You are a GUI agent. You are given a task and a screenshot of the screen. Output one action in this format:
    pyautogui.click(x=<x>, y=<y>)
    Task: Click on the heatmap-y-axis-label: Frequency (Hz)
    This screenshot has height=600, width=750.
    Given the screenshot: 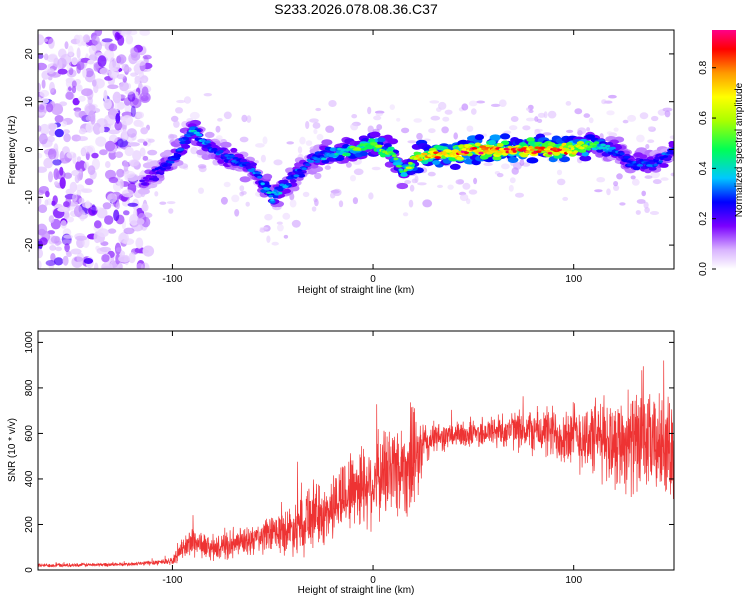 What is the action you would take?
    pyautogui.click(x=12, y=150)
    